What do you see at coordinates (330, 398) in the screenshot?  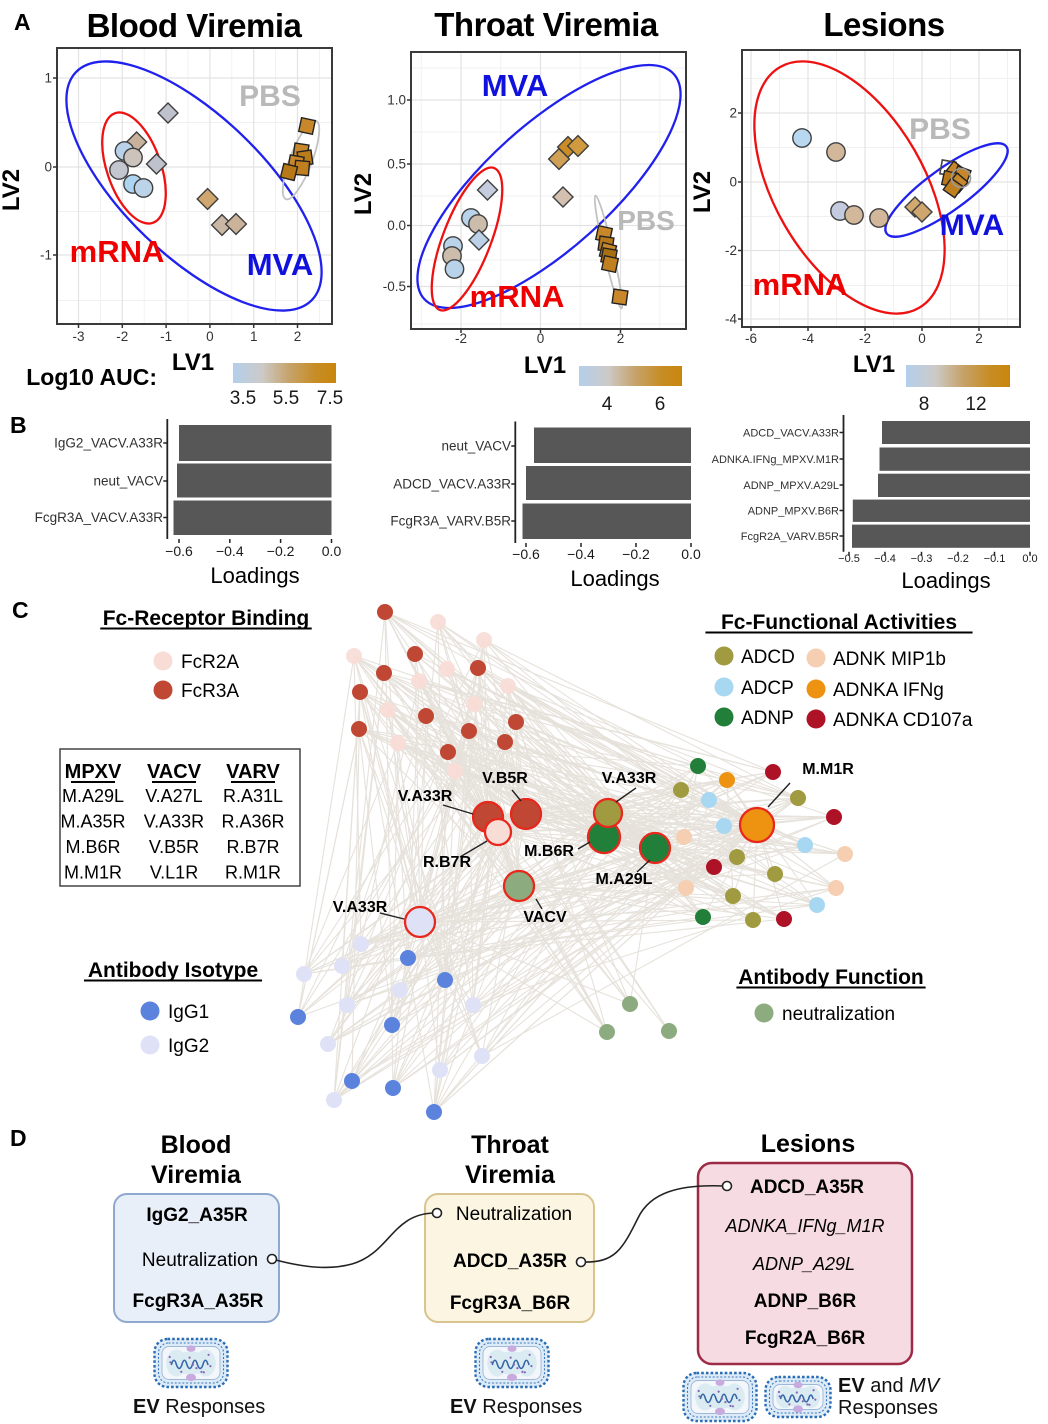 I see `svg-text: 7.5` at bounding box center [330, 398].